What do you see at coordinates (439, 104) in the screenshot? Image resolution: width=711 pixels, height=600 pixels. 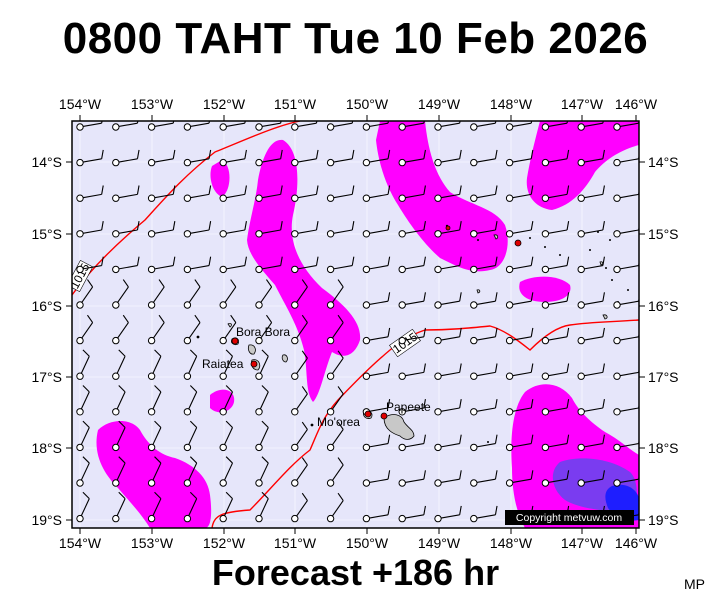 I see `top-tick-label: 149°W` at bounding box center [439, 104].